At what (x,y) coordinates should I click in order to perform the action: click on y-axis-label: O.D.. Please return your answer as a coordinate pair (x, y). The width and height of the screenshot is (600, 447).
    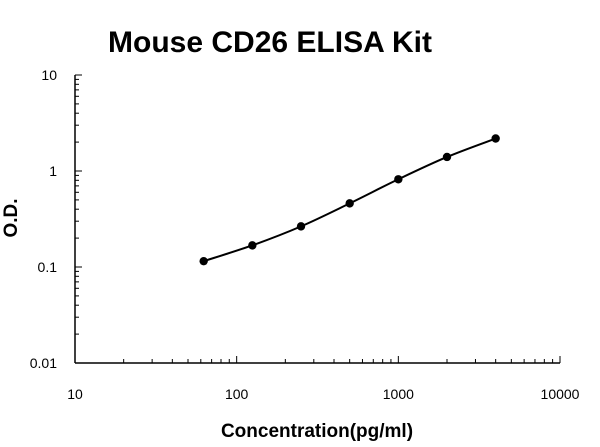
    Looking at the image, I should click on (11, 217).